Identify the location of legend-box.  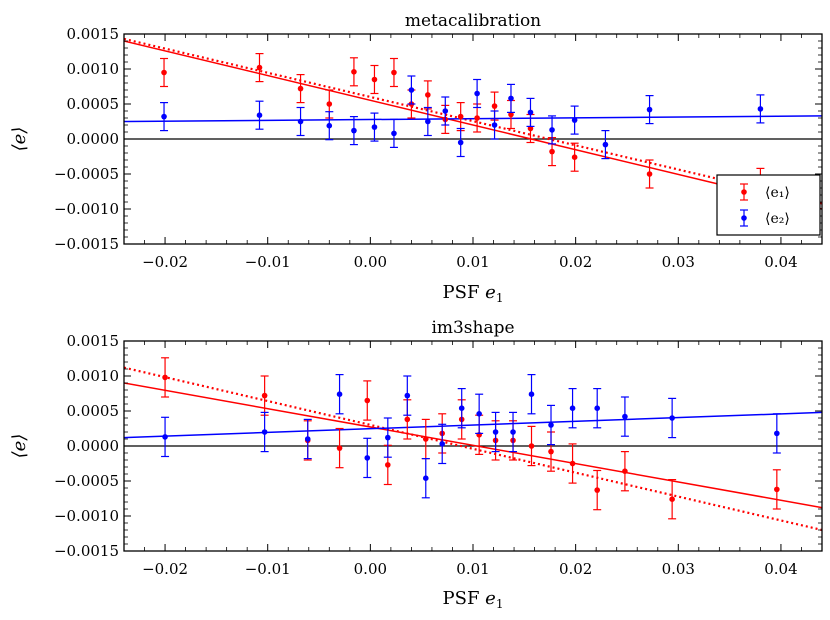
(768, 205).